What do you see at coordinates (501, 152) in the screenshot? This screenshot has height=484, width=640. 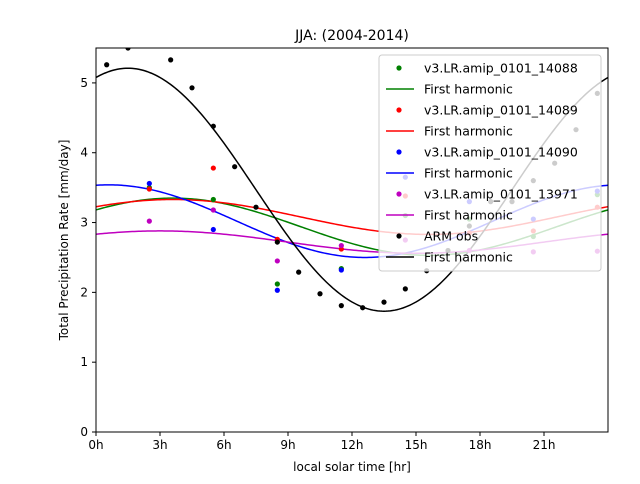 I see `legend-label-4: v3.LR.amip_0101_14090` at bounding box center [501, 152].